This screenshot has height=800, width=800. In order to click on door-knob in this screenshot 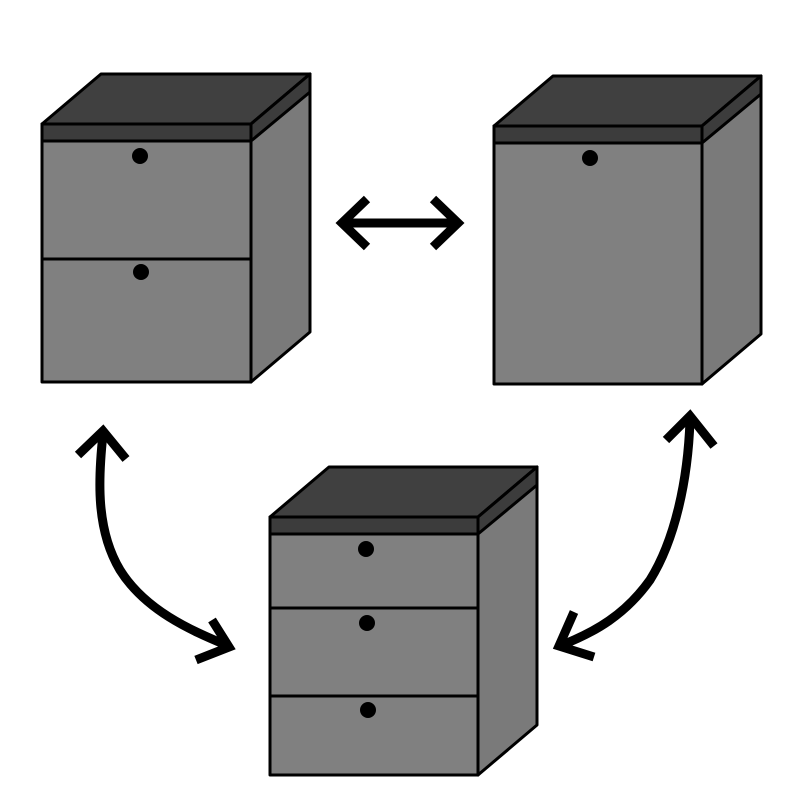, I will do `click(590, 158)`.